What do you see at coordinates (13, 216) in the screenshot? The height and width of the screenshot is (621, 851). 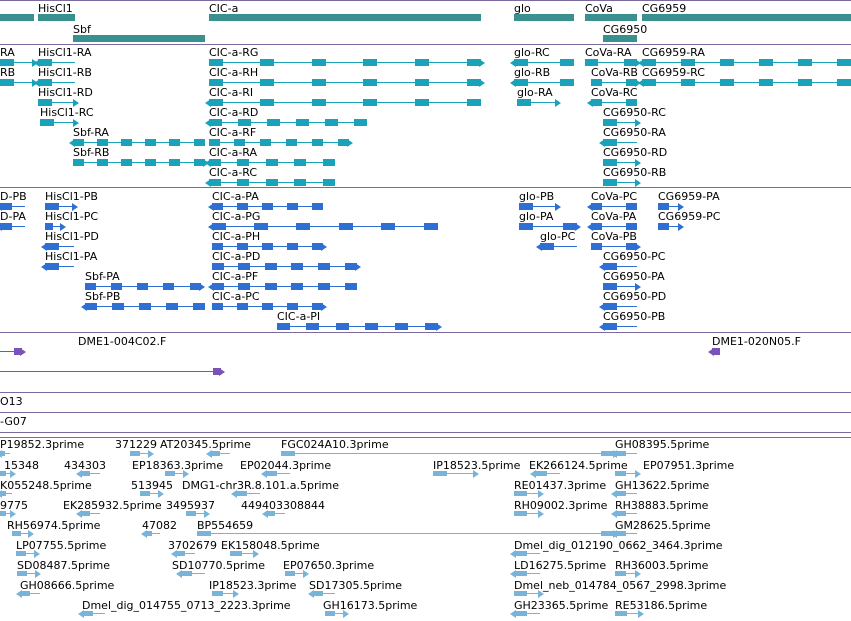 I see `protein-label: D-PA` at bounding box center [13, 216].